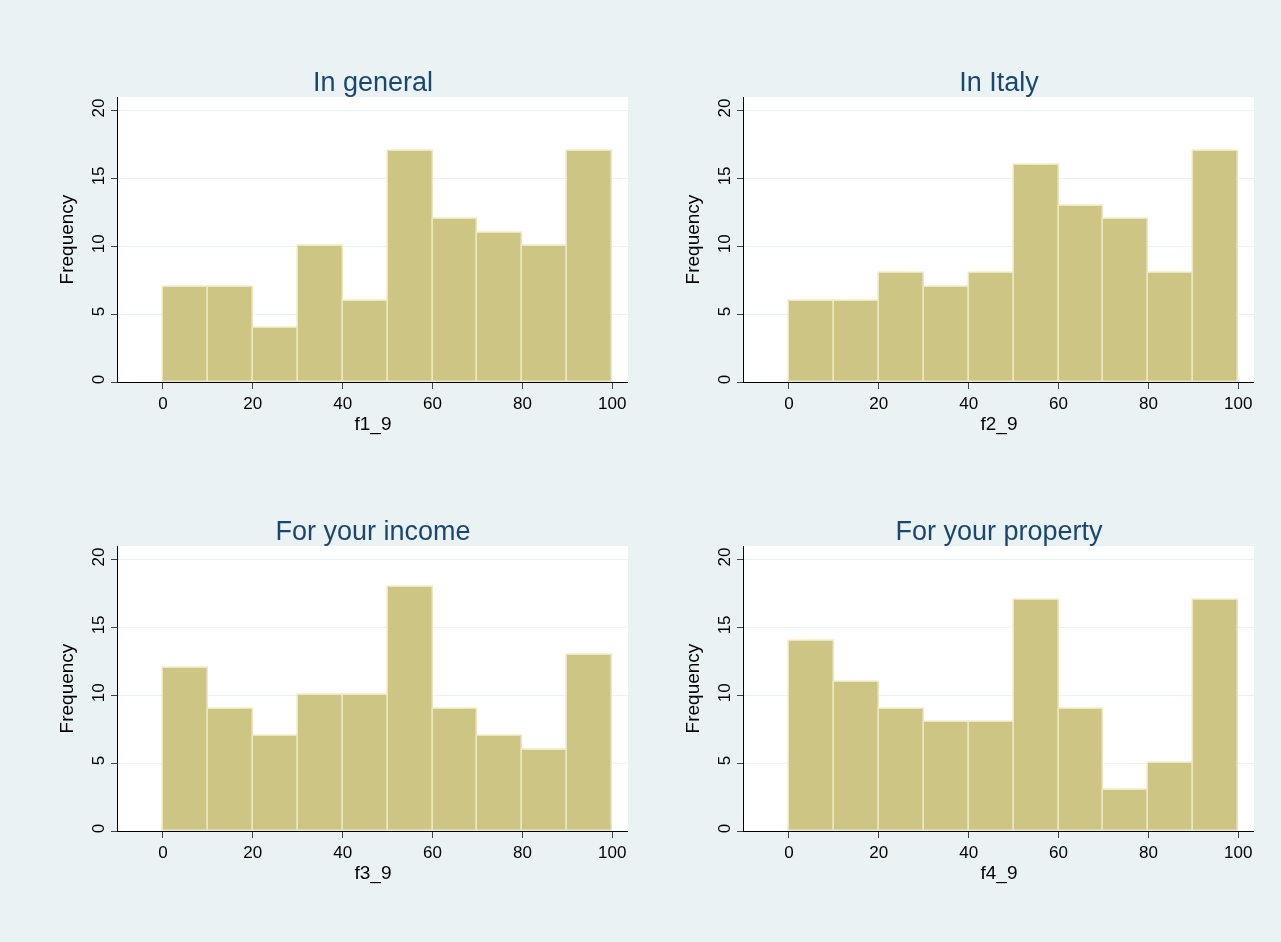  I want to click on chart-title: For your income, so click(373, 531).